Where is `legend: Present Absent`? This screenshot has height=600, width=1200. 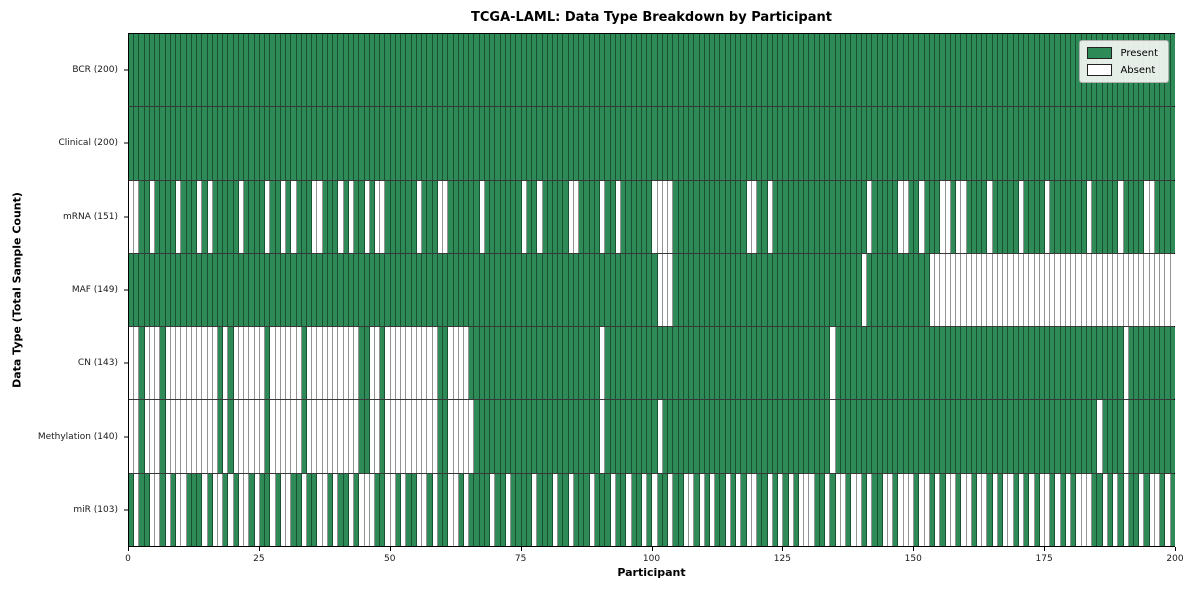
legend: Present Absent is located at coordinates (1124, 61).